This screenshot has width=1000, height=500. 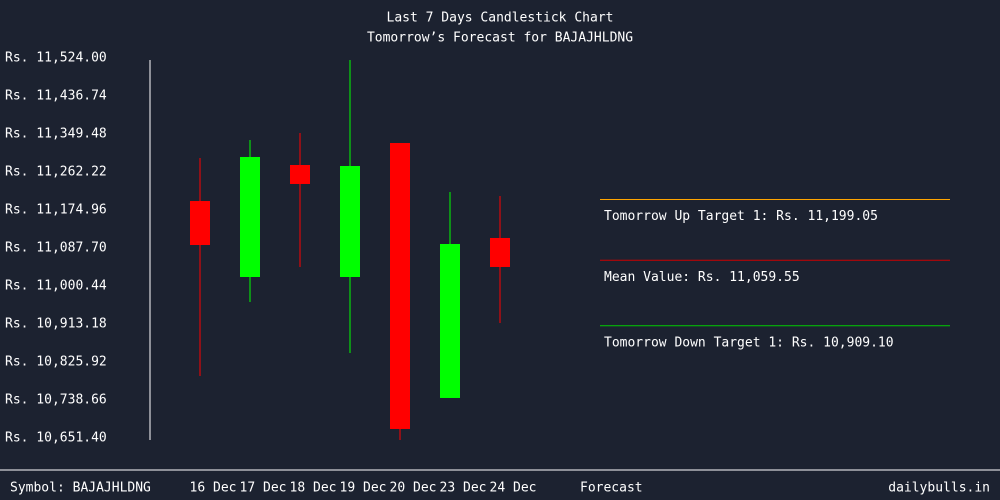 What do you see at coordinates (56, 362) in the screenshot?
I see `y-tick-label: Rs. 10,825.92` at bounding box center [56, 362].